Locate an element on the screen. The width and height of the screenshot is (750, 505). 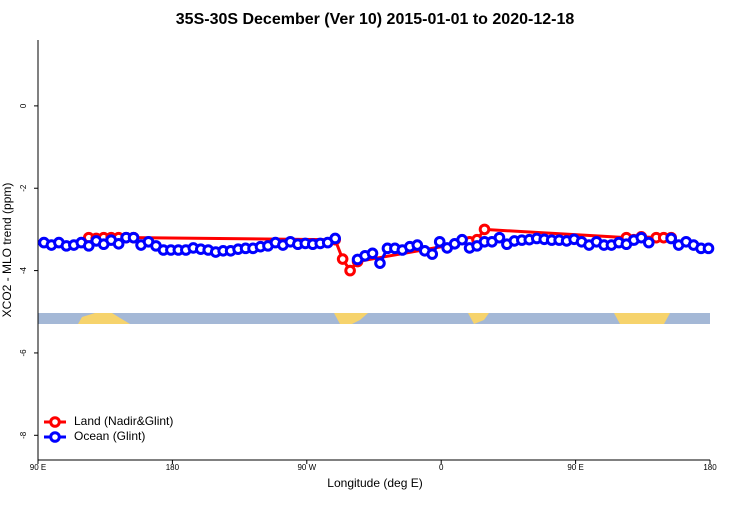
x-axis-label: Longitude (deg E) is located at coordinates (374, 483).